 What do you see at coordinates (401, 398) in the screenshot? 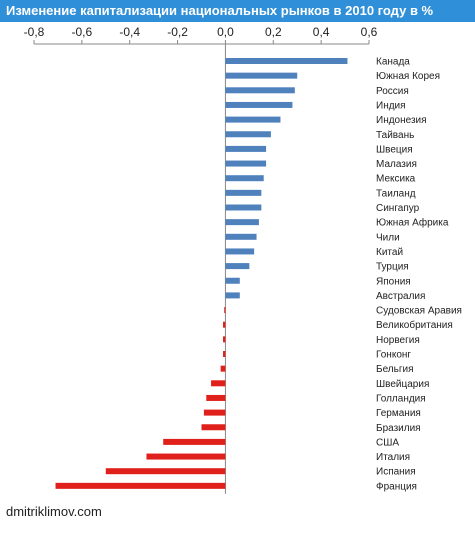
I see `category-label: Голландия` at bounding box center [401, 398].